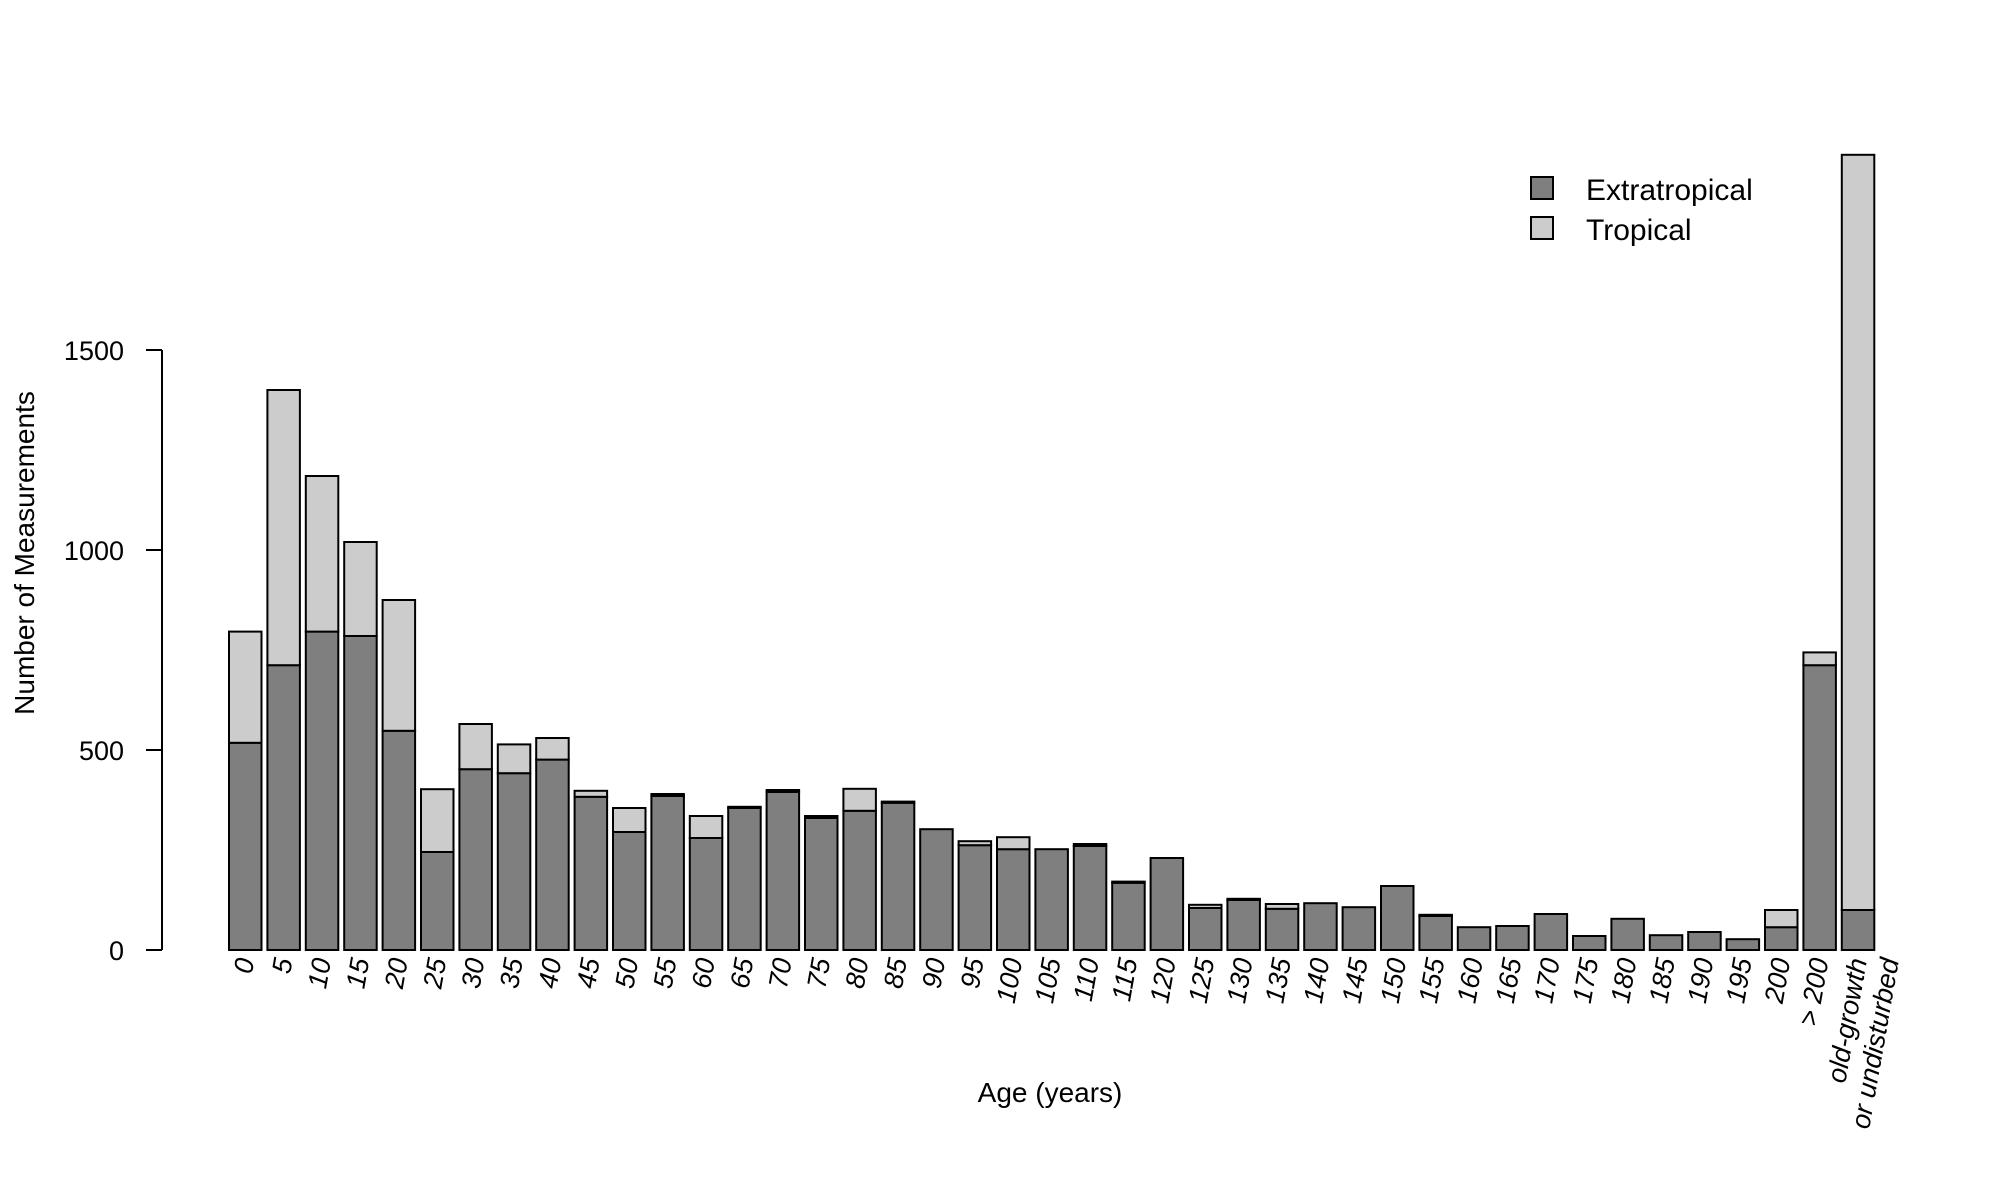 The image size is (1996, 1181). What do you see at coordinates (1813, 992) in the screenshot?
I see `x-tick-label-200: > 200` at bounding box center [1813, 992].